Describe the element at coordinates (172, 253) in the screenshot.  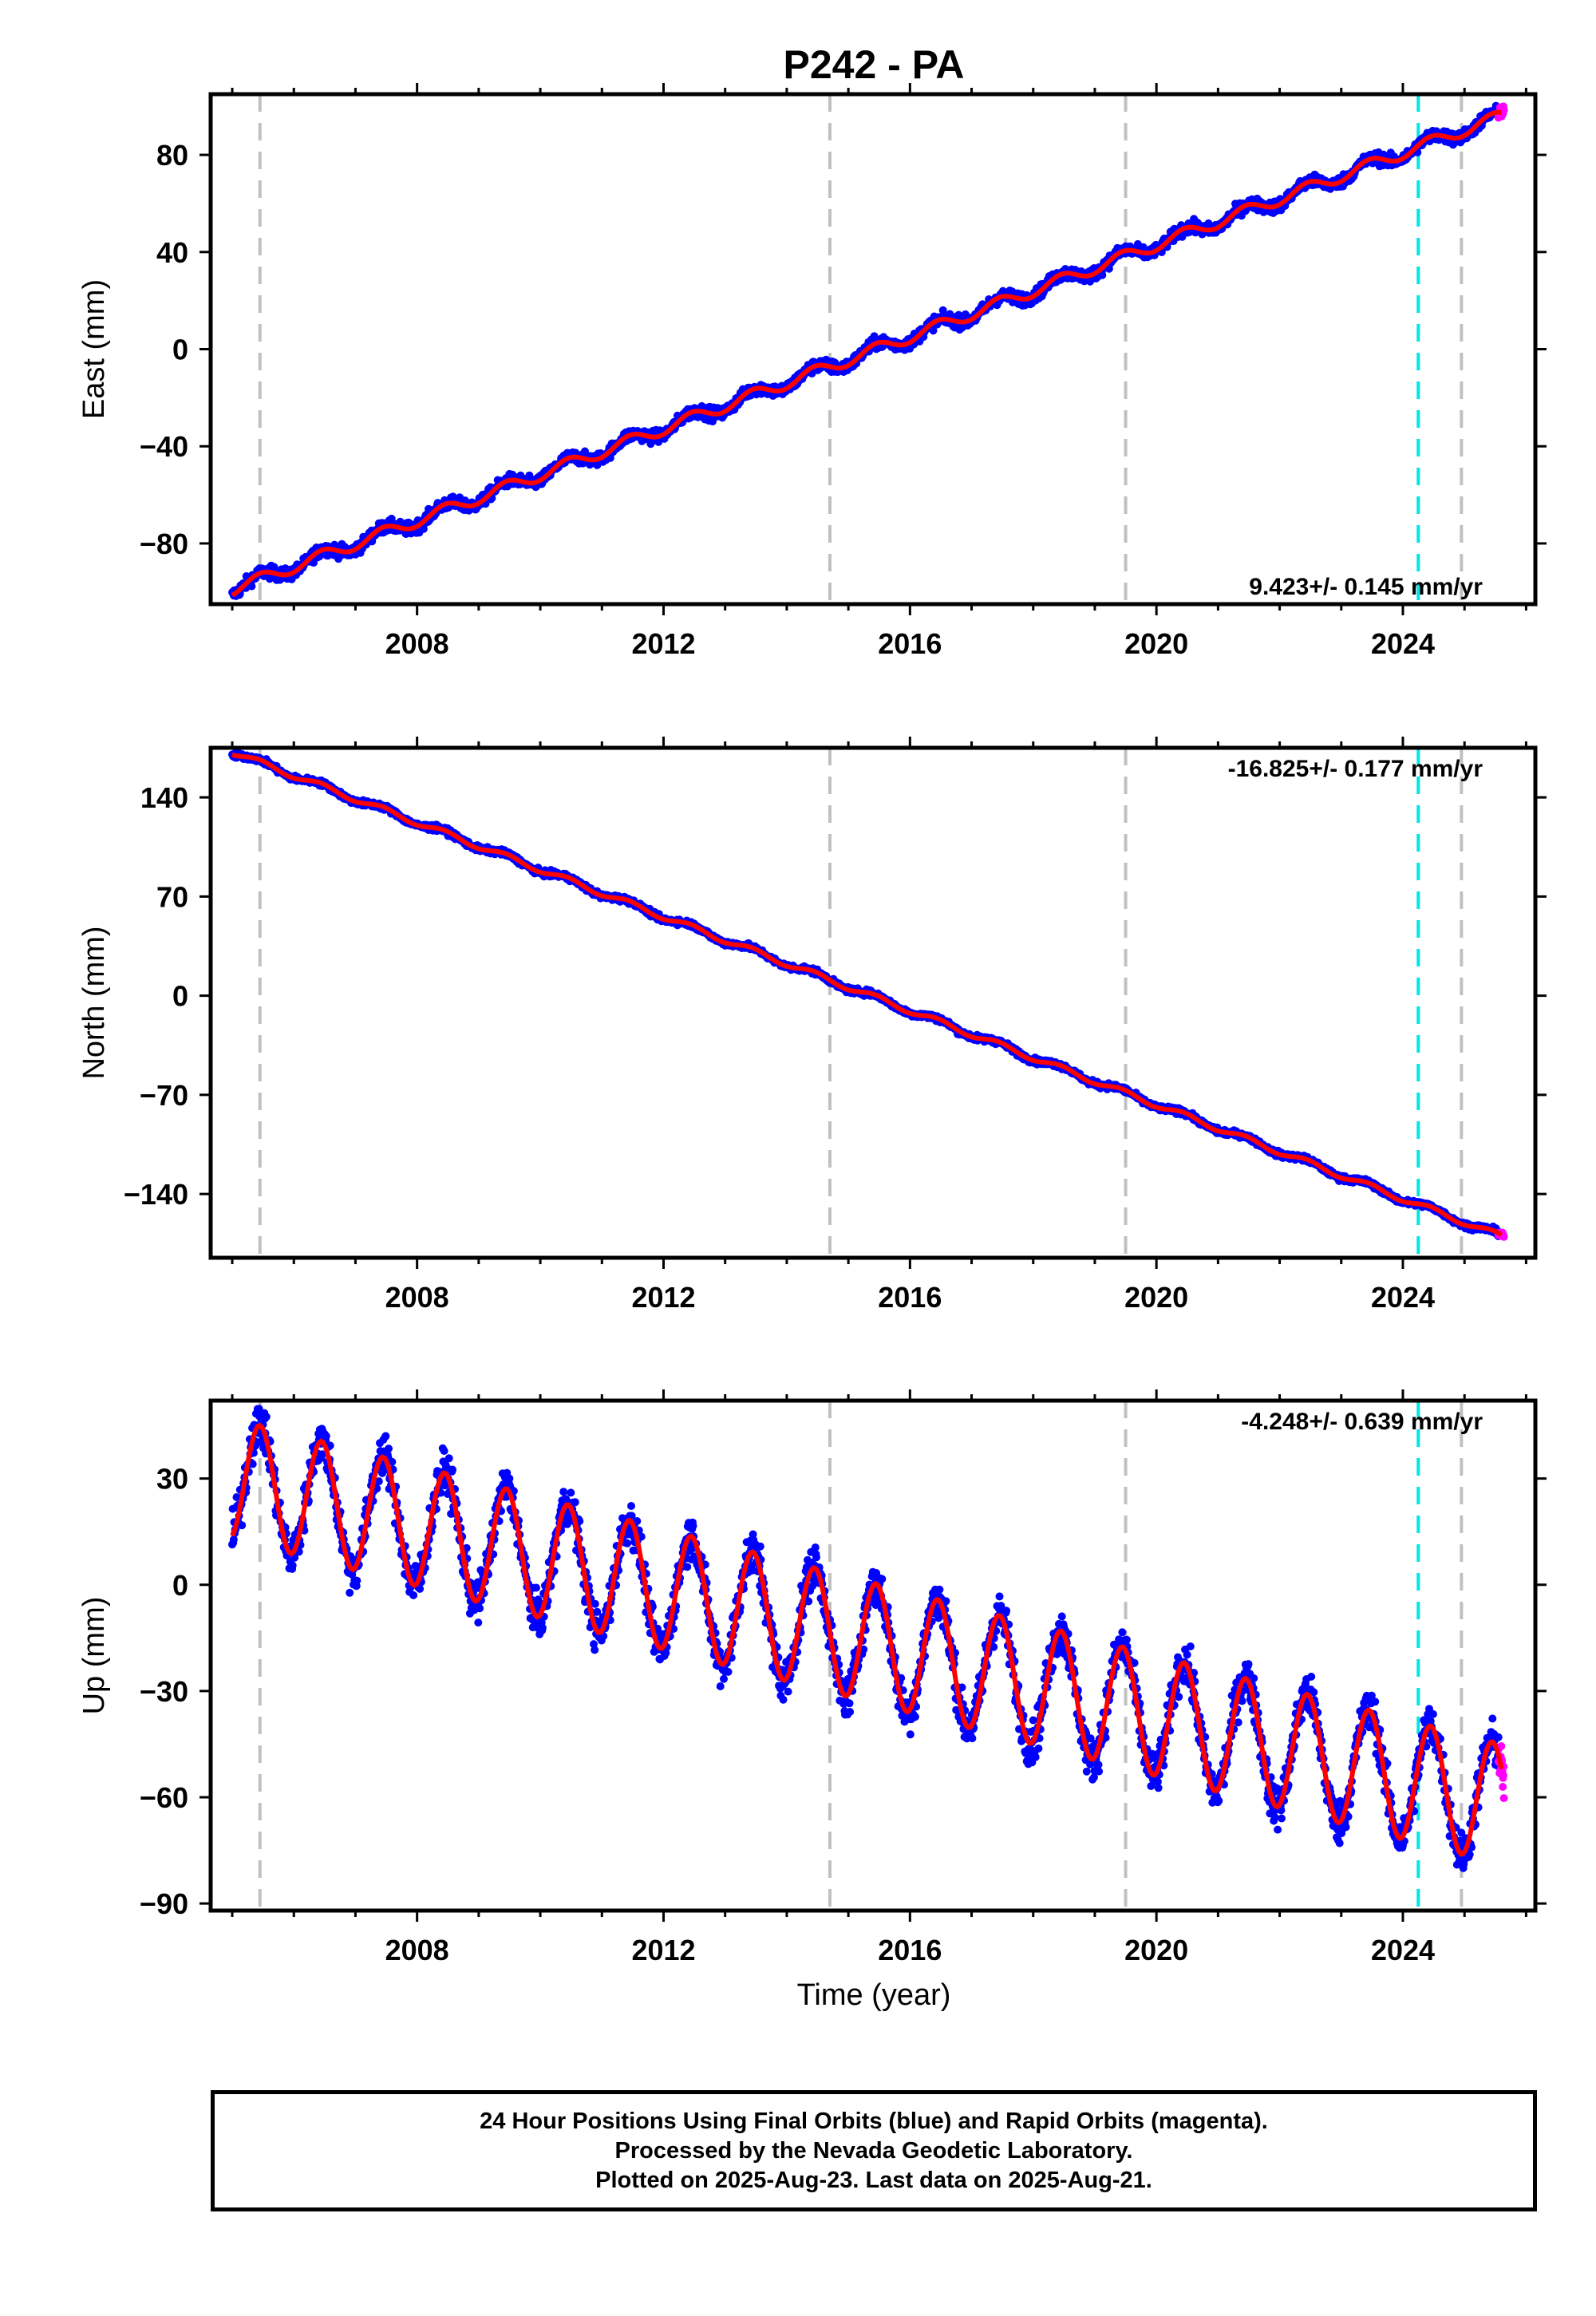
I see `y-tick-label: 40` at that location.